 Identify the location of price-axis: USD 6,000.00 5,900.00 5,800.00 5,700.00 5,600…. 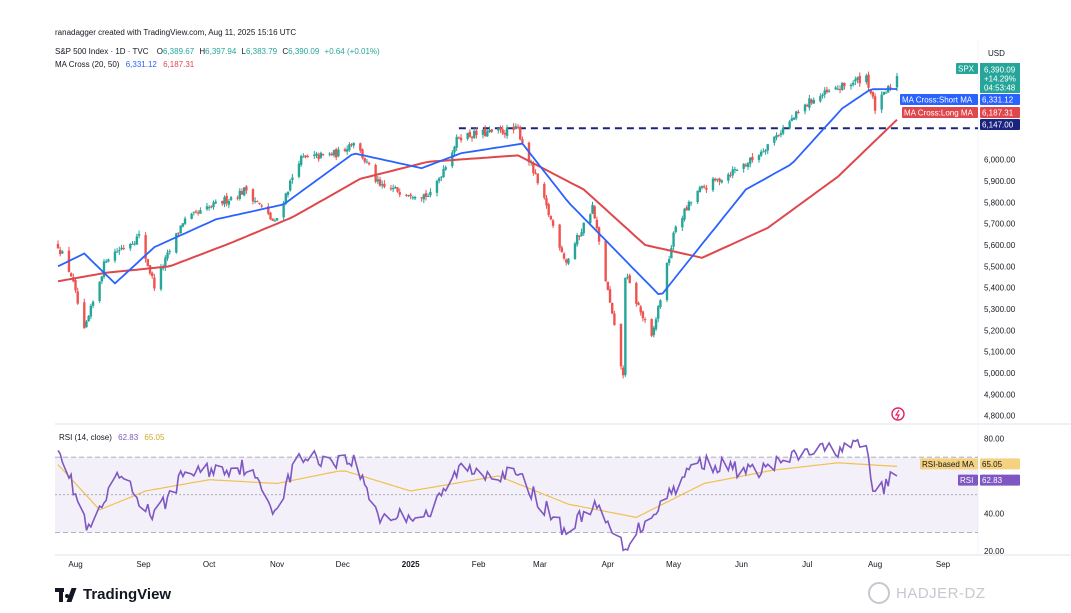
(960, 302).